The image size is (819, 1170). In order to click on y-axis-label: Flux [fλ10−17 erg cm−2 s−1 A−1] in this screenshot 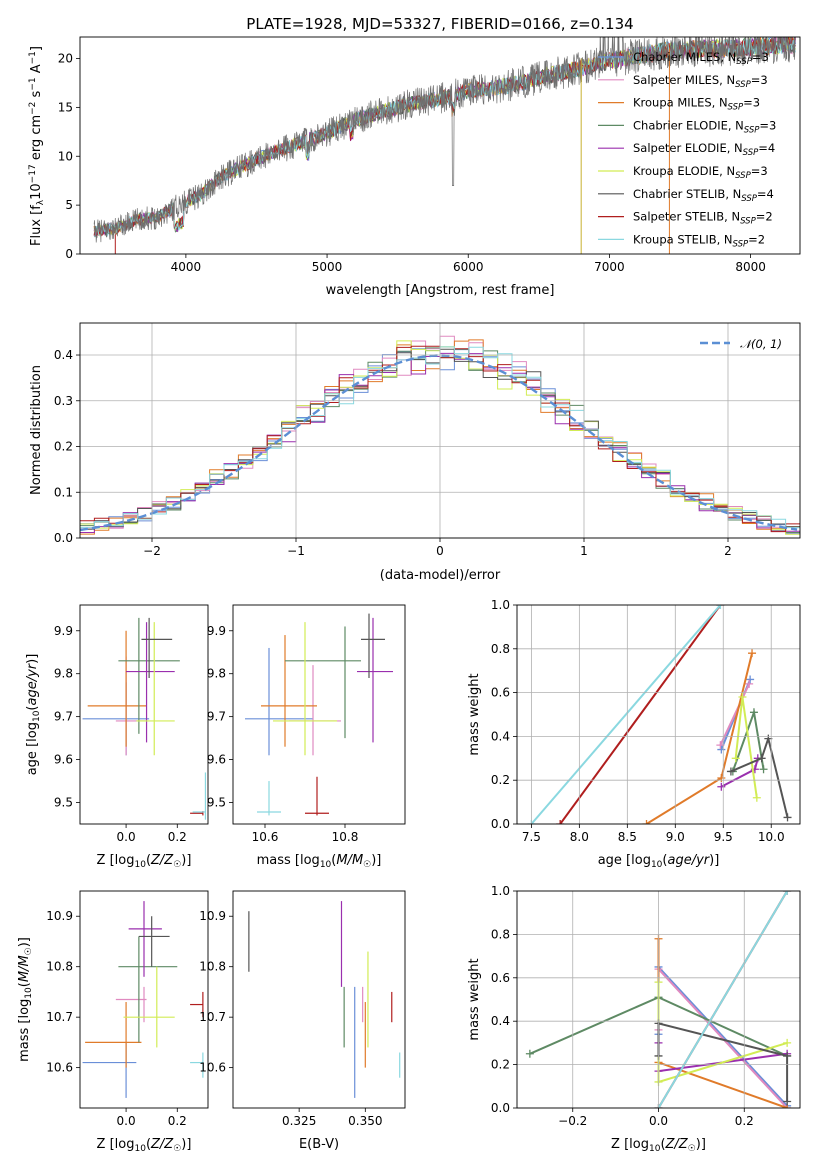, I will do `click(37, 146)`.